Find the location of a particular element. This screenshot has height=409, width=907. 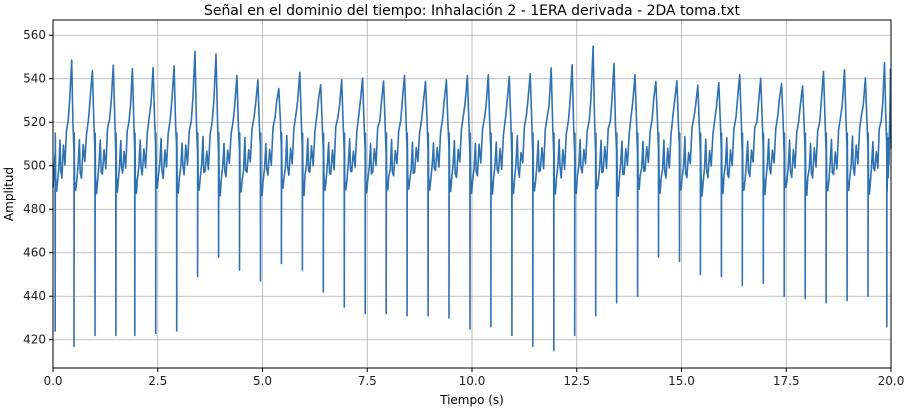

y-tick-label: 440 is located at coordinates (34, 296).